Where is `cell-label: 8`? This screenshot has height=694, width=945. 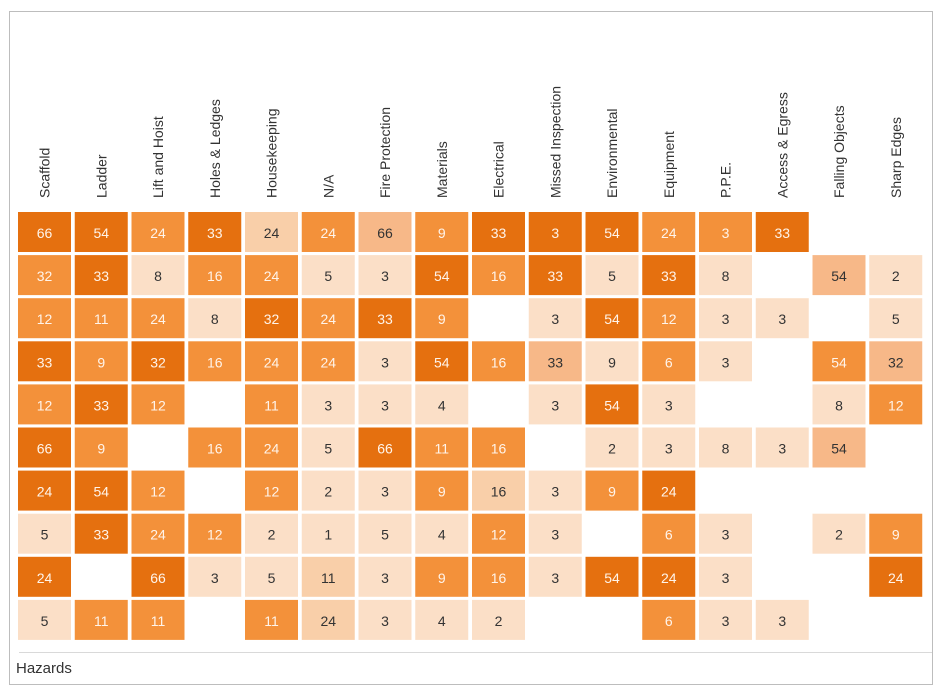 cell-label: 8 is located at coordinates (215, 319).